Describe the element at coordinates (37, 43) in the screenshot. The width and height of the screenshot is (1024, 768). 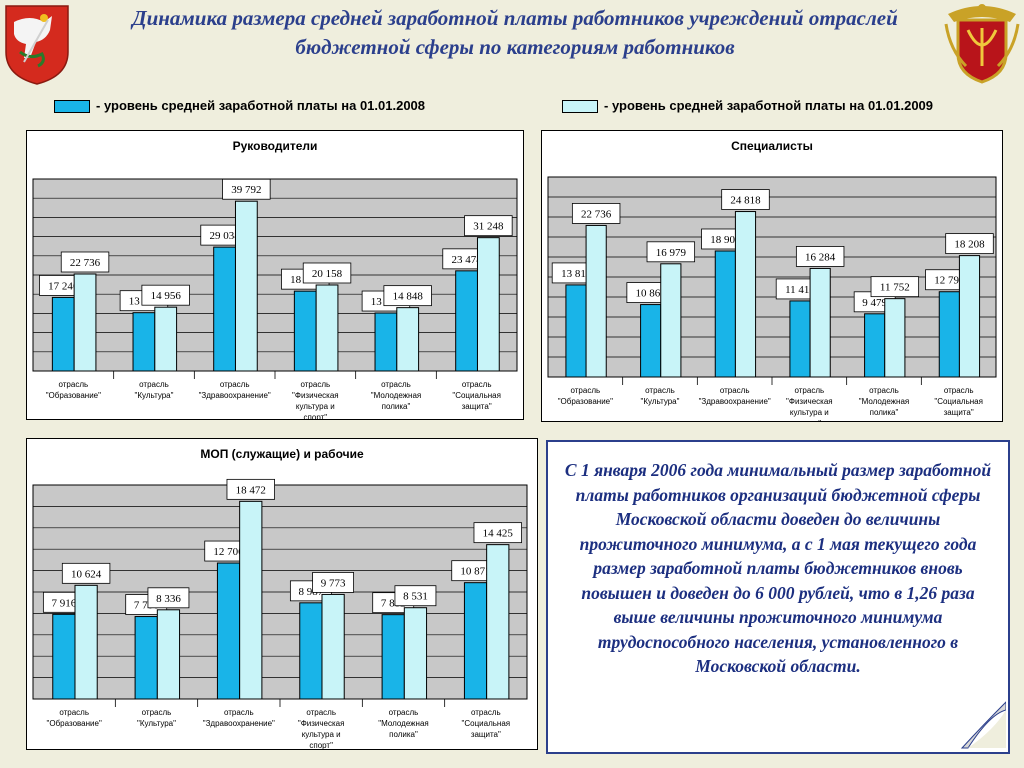
I see `moscow-oblast-coat-of-arms-icon` at that location.